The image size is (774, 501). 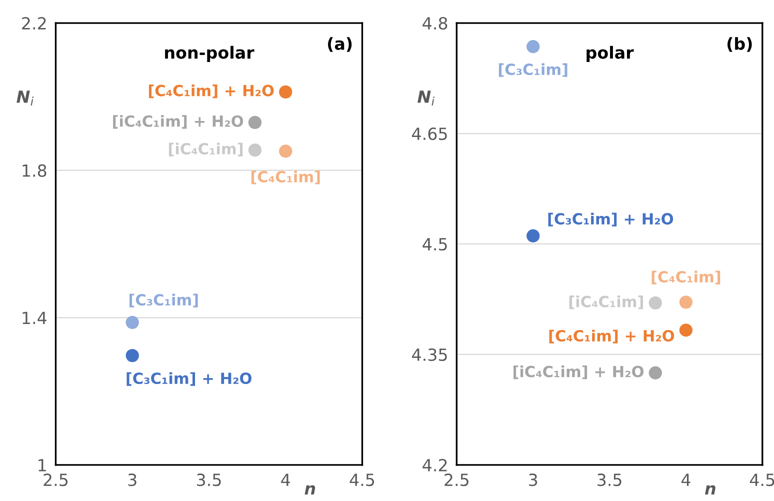 I want to click on y-tick-label: 2.2, so click(x=34, y=23).